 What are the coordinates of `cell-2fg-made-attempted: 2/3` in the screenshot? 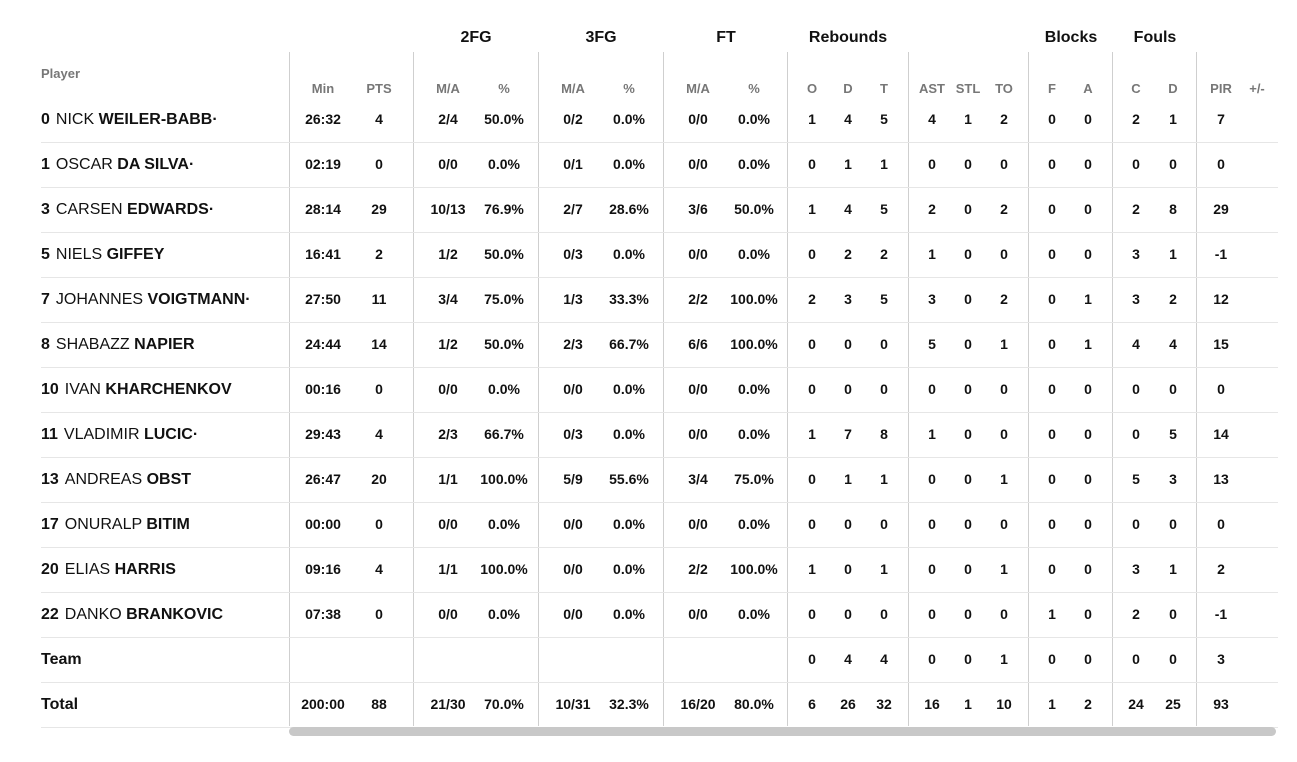 It's located at (448, 434).